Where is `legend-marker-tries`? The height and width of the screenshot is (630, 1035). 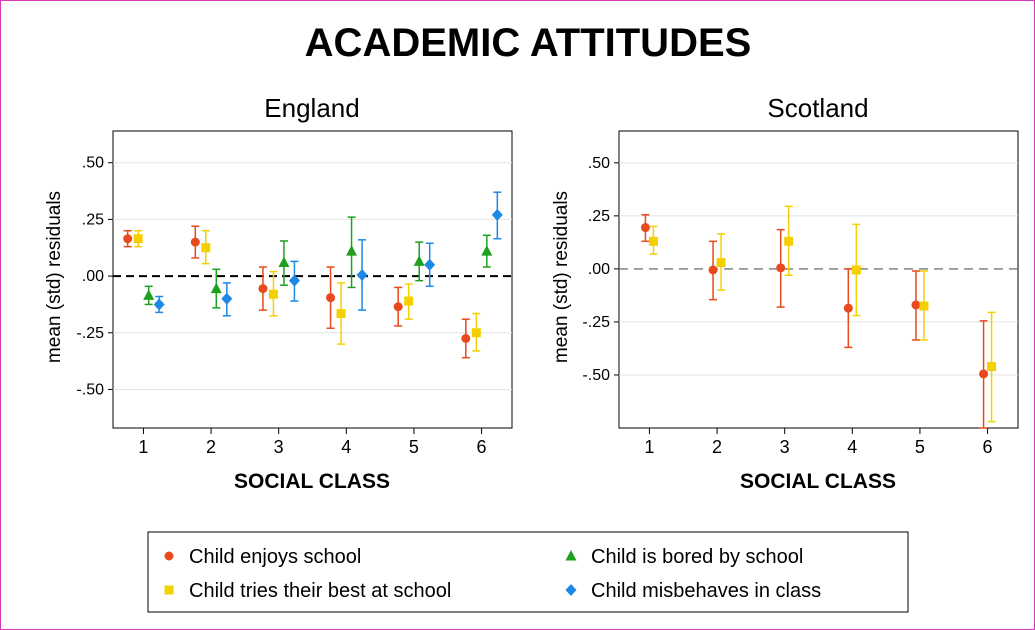
legend-marker-tries is located at coordinates (169, 590).